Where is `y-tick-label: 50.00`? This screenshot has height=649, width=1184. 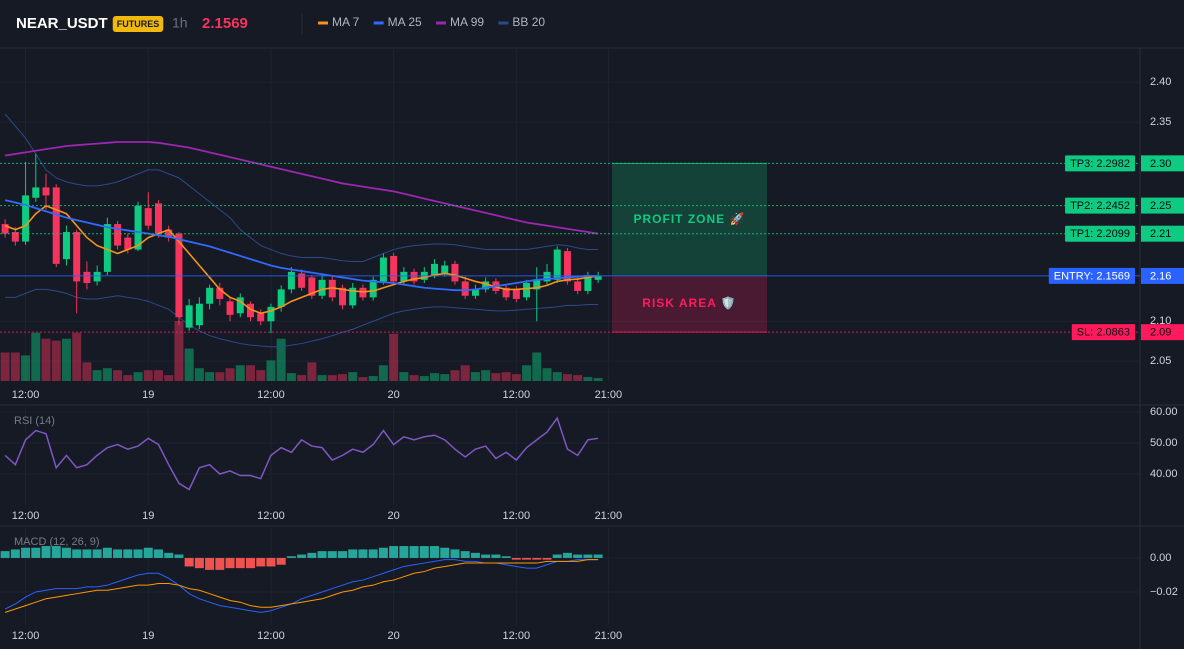
y-tick-label: 50.00 is located at coordinates (1164, 443).